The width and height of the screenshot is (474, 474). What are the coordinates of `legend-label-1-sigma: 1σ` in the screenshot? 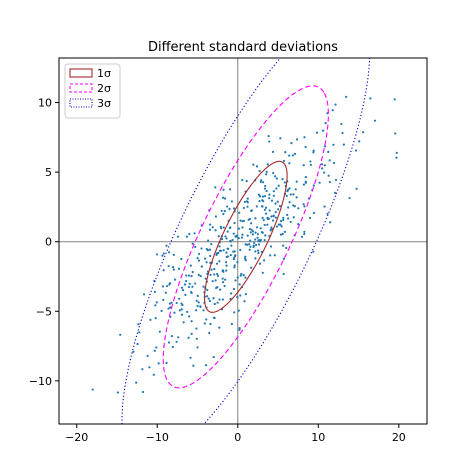 It's located at (104, 73).